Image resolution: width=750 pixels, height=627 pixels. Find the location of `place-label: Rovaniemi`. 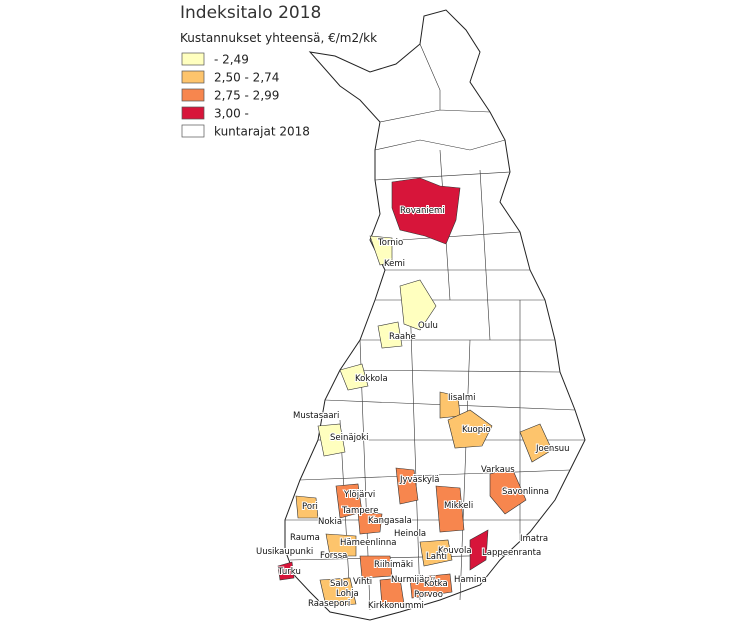

place-label: Rovaniemi is located at coordinates (422, 211).